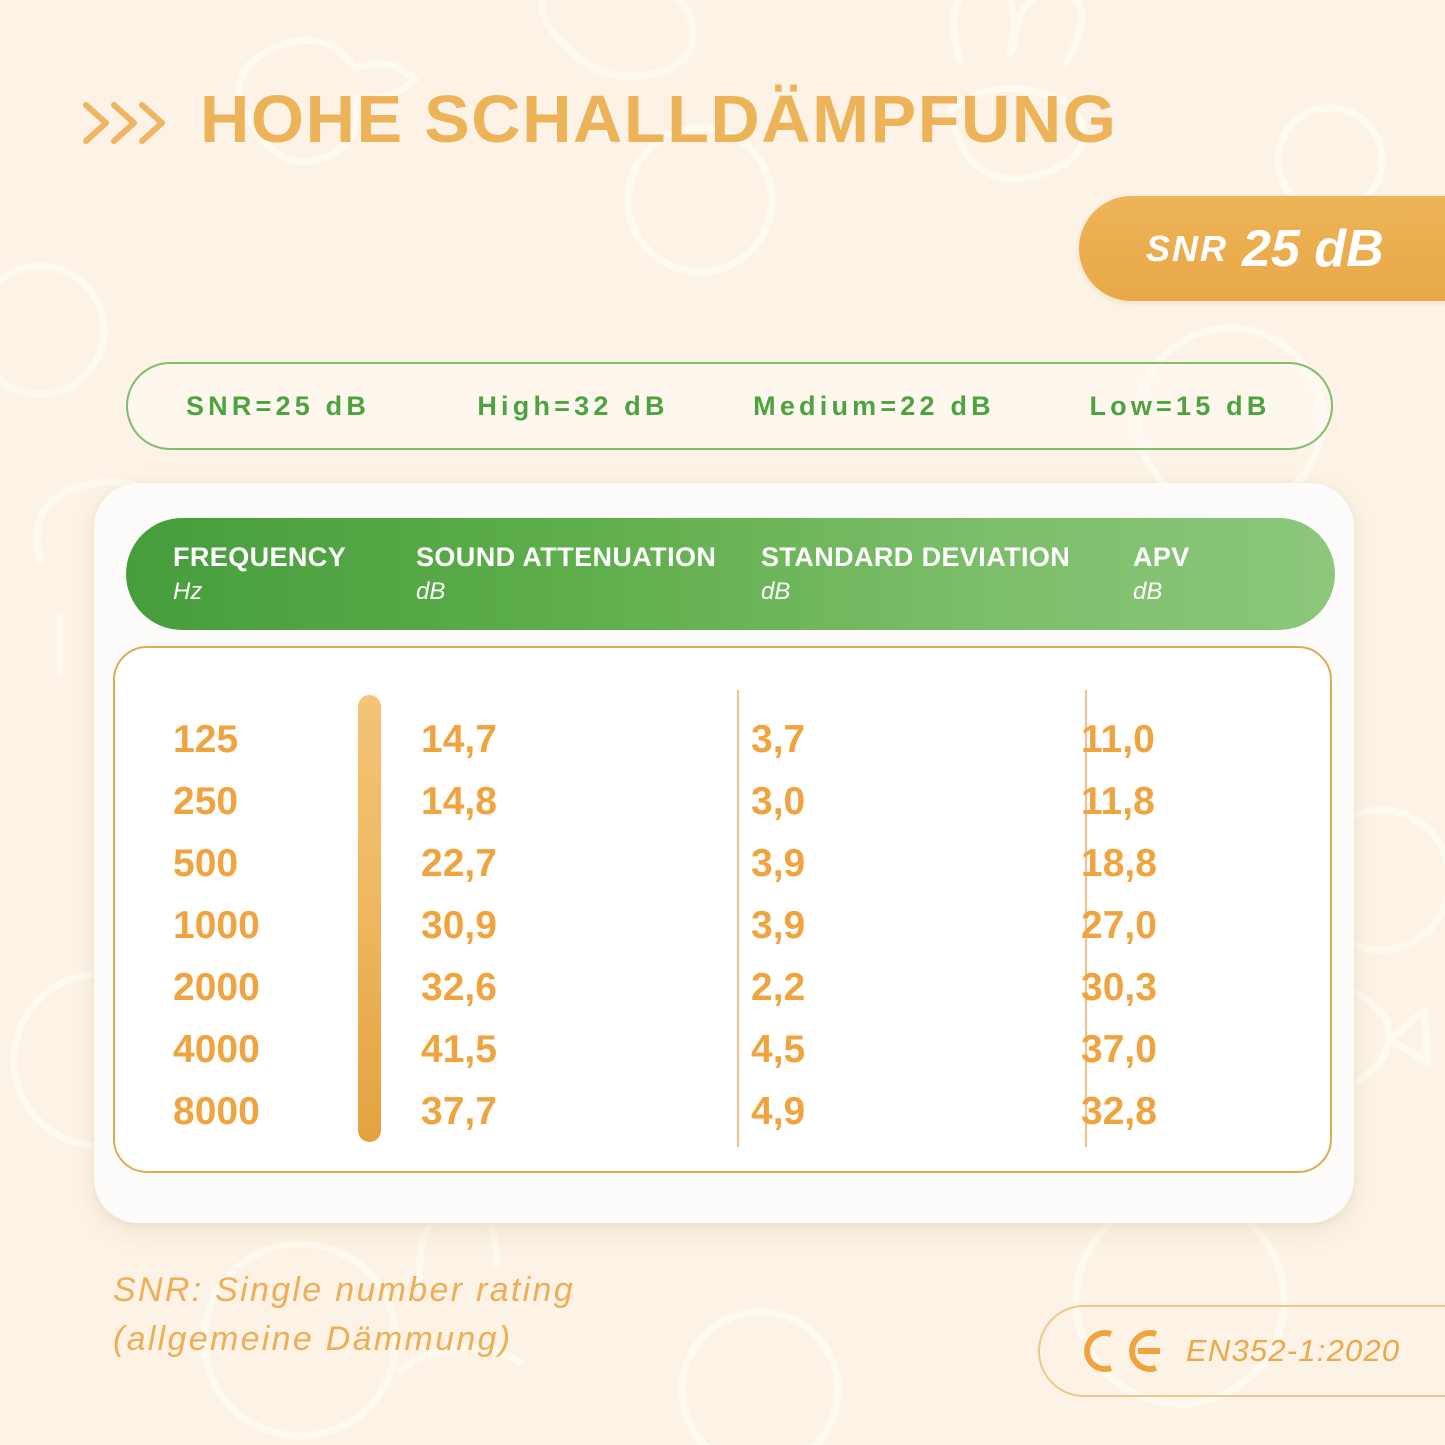 Image resolution: width=1445 pixels, height=1445 pixels. Describe the element at coordinates (1122, 1351) in the screenshot. I see `ce-mark-icon` at that location.